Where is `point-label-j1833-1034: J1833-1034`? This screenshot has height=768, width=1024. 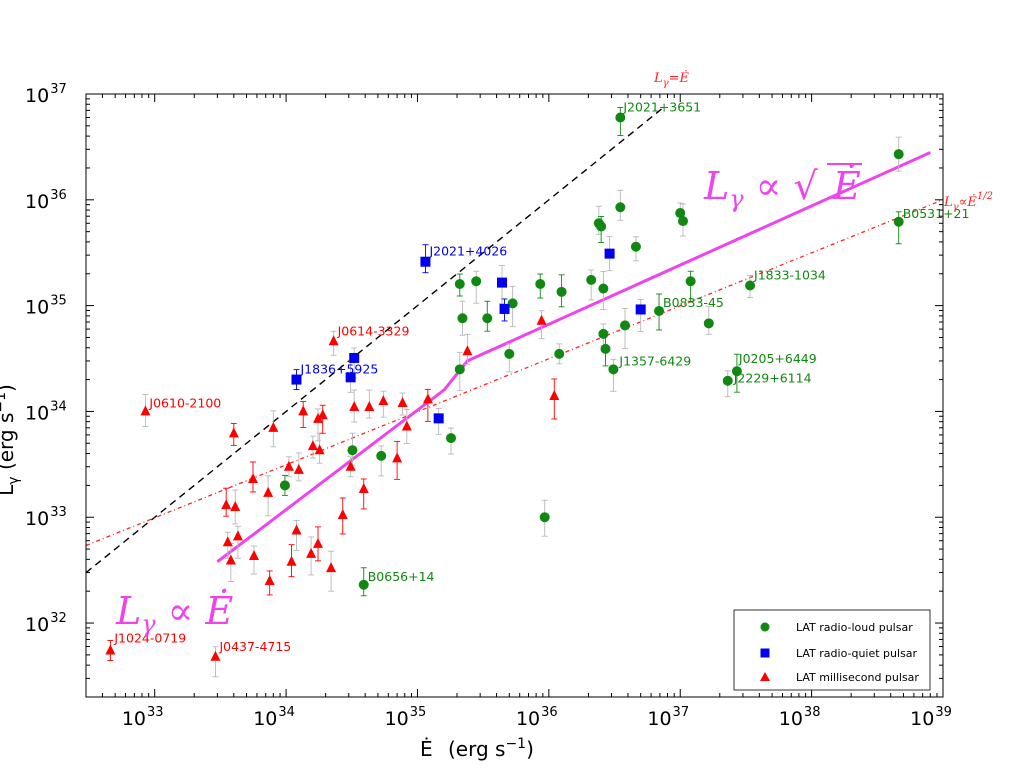
point-label-j1833-1034: J1833-1034 is located at coordinates (789, 274).